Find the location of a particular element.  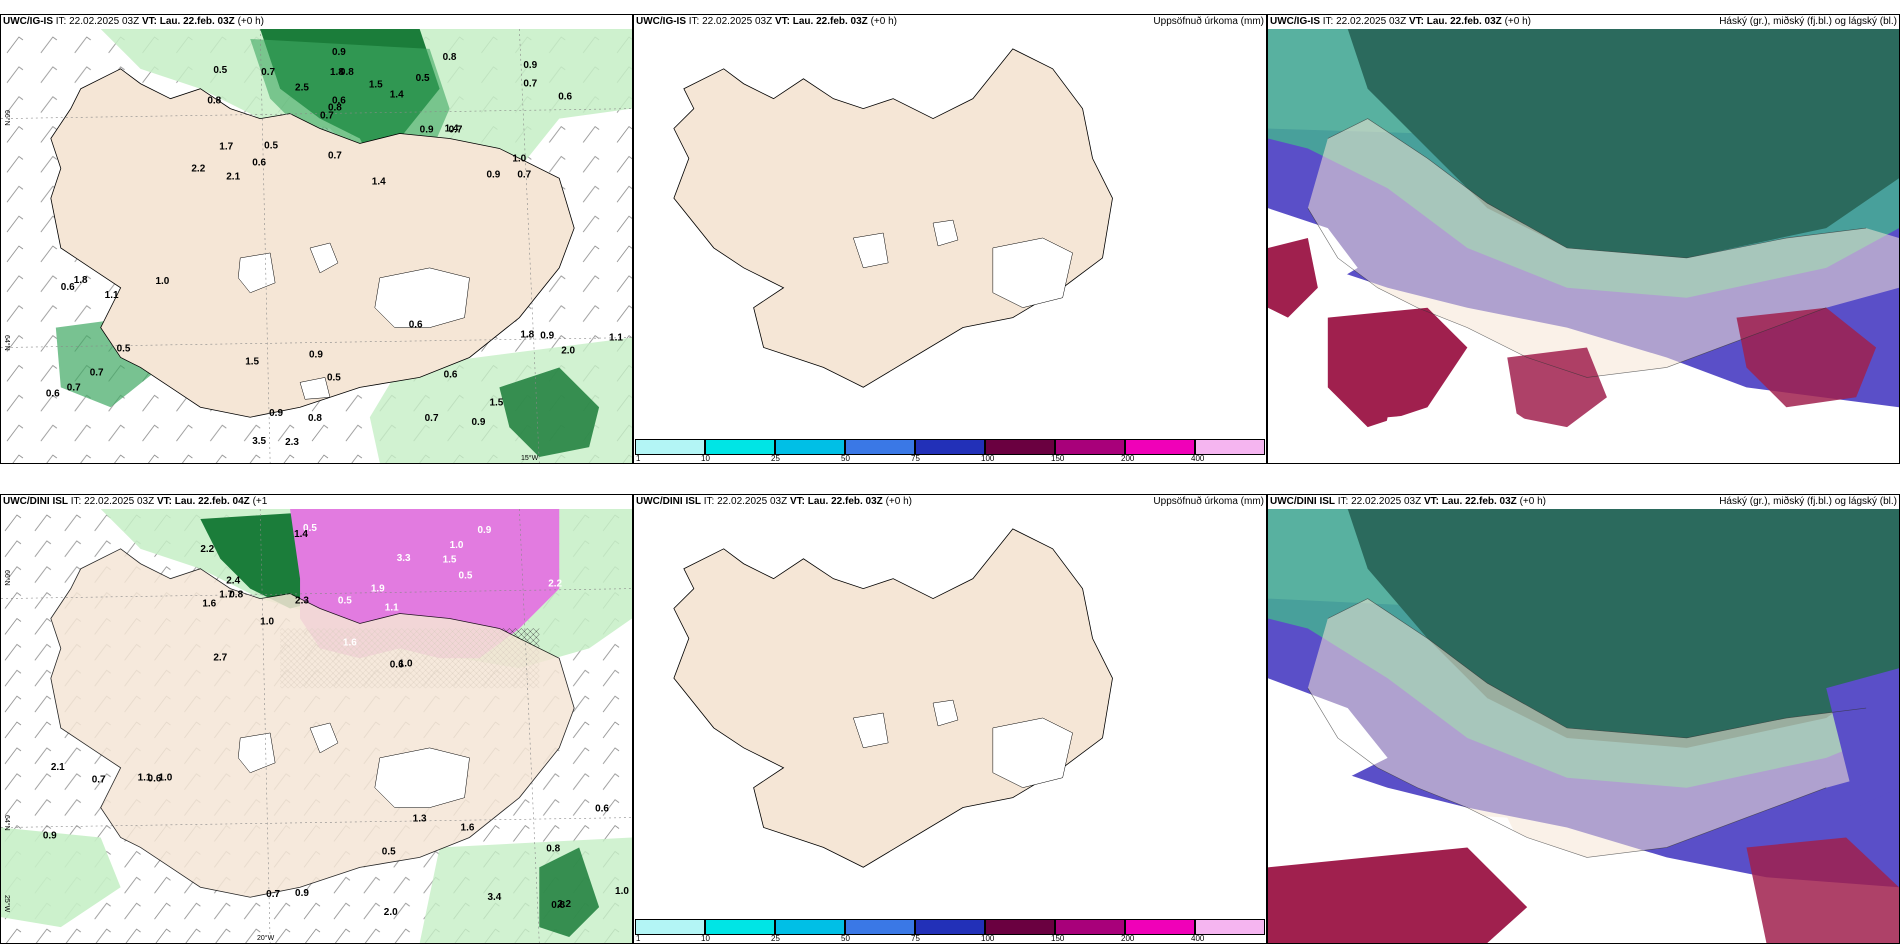

forecast-offset: (+1 is located at coordinates (260, 501).